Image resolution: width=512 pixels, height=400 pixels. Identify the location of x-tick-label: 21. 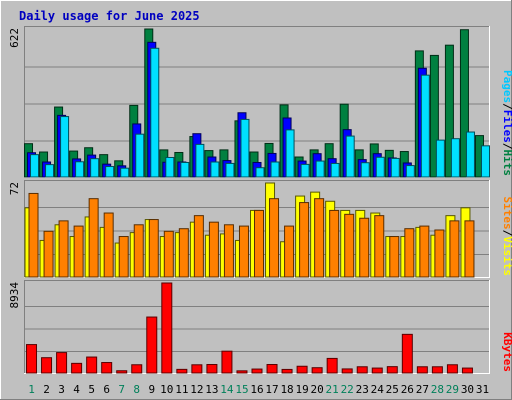
(332, 389).